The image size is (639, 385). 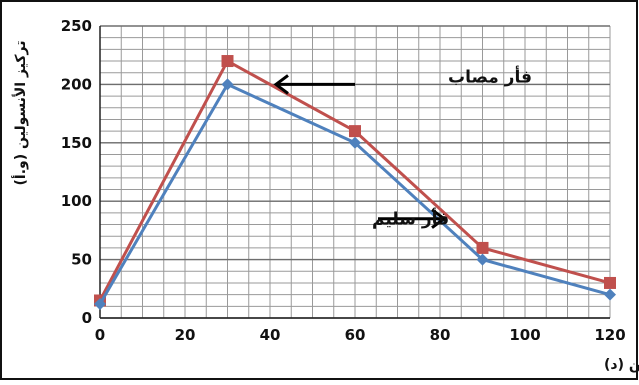 I want to click on y-tick-label: 100, so click(x=76, y=201).